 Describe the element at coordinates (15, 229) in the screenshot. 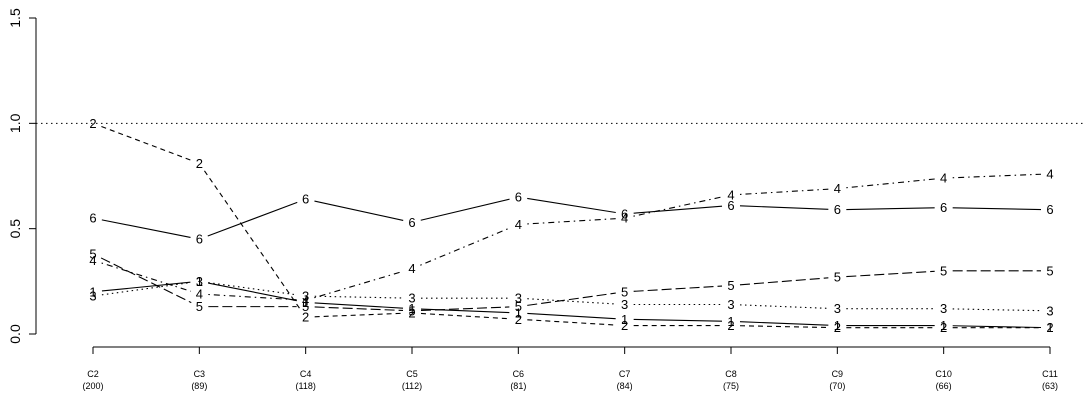

I see `y-tick-label: 0.5` at that location.